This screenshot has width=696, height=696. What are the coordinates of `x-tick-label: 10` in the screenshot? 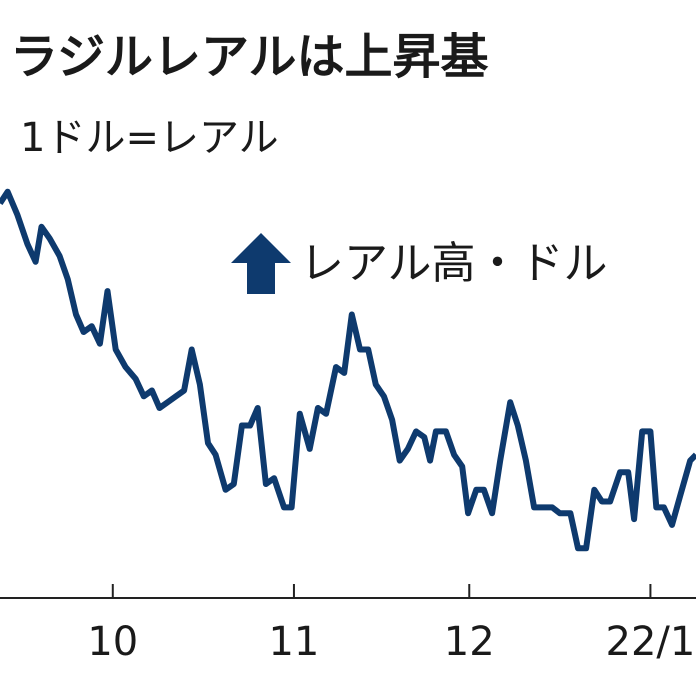 It's located at (112, 642).